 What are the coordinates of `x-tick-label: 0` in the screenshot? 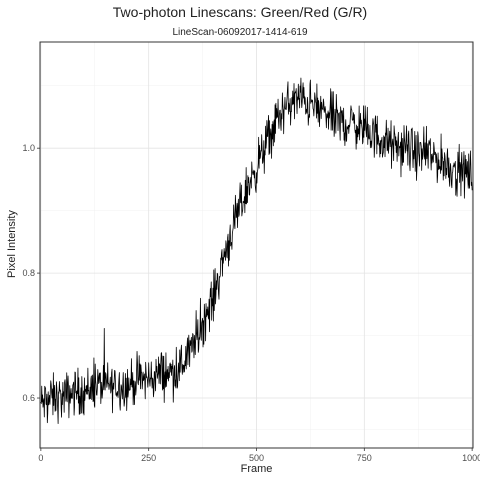 It's located at (40, 458).